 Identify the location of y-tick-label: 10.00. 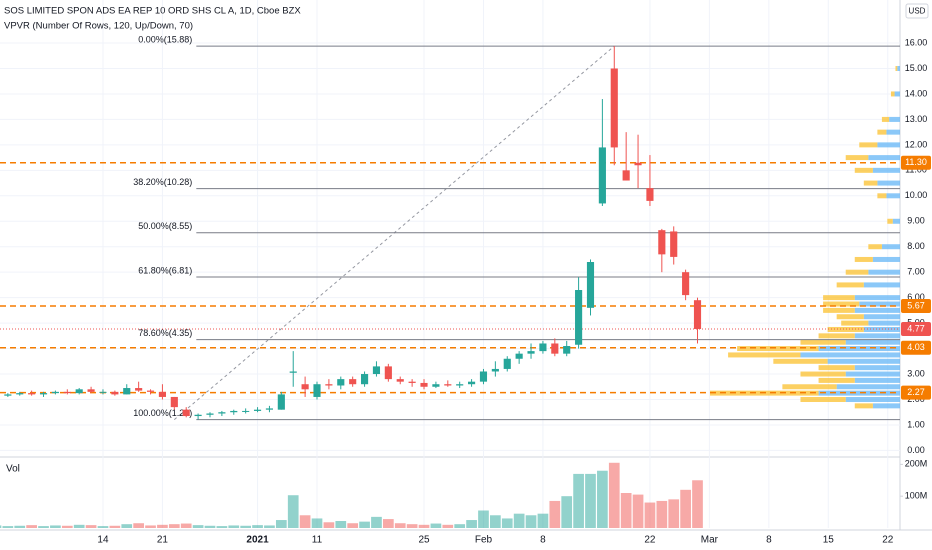
(916, 195).